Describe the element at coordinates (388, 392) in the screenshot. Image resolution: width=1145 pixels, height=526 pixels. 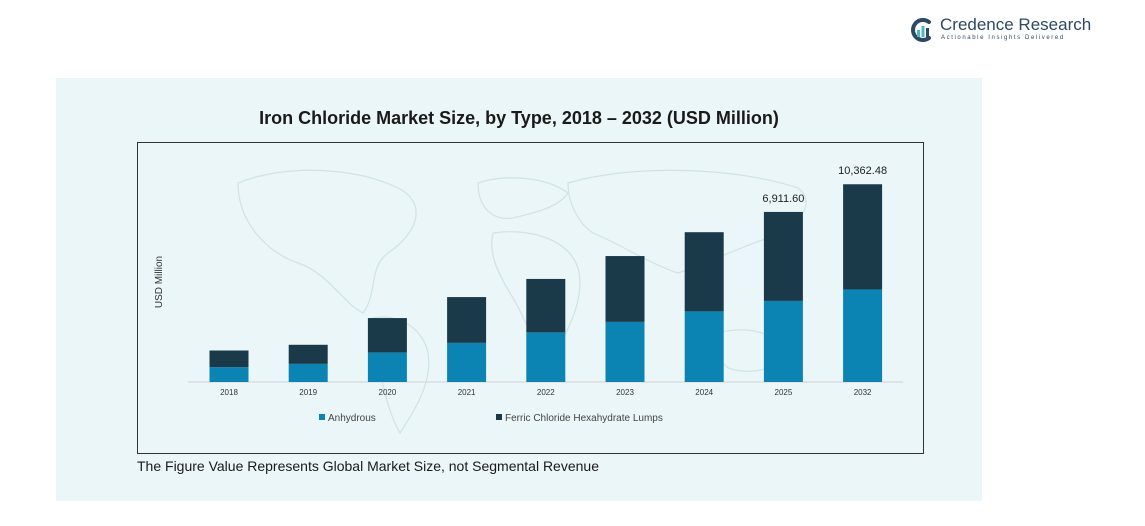
I see `x-tick-label-2020: 2020` at that location.